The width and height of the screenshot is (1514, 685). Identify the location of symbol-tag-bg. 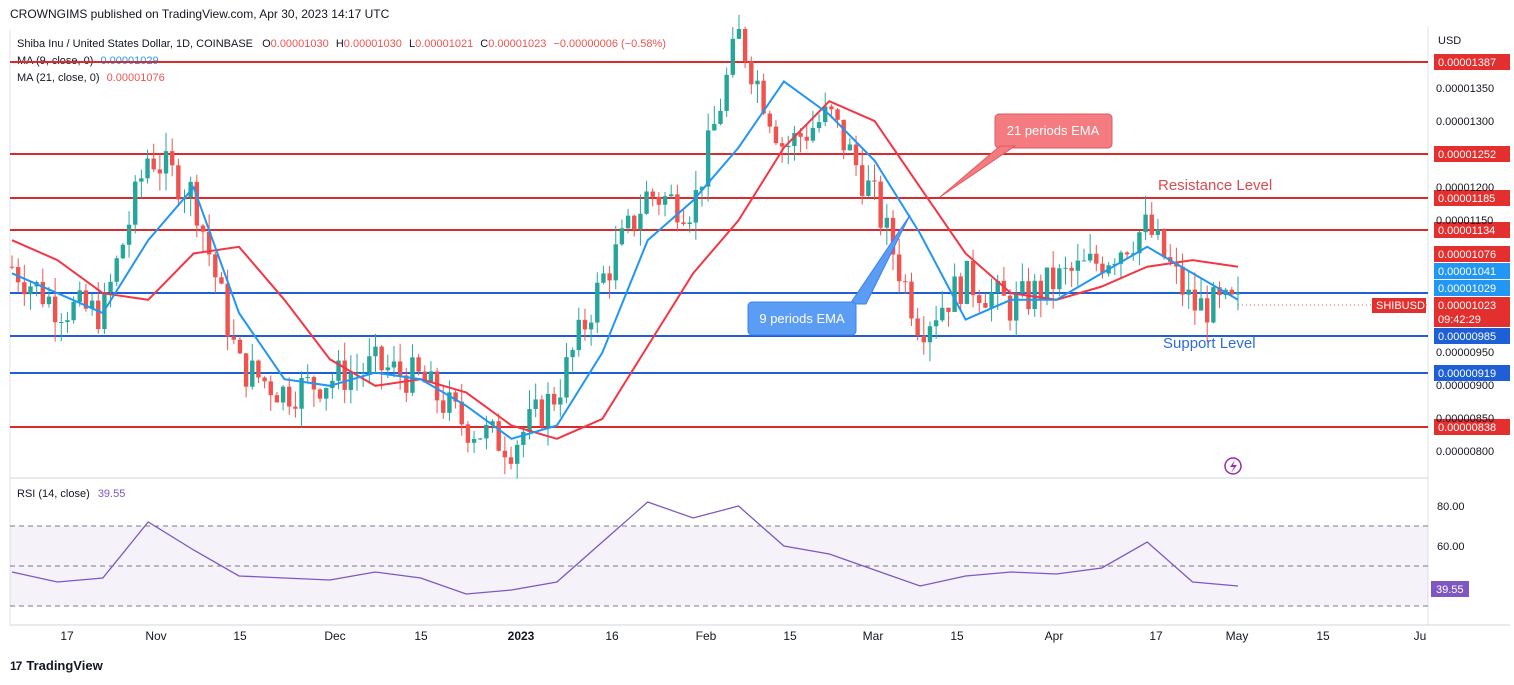
(1399, 305).